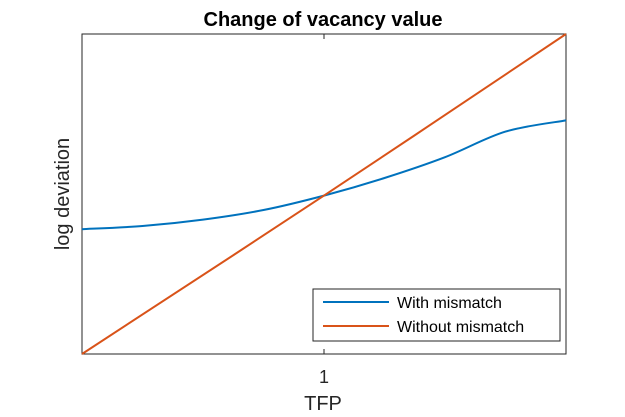  What do you see at coordinates (323, 404) in the screenshot?
I see `x-axis-label: TFP` at bounding box center [323, 404].